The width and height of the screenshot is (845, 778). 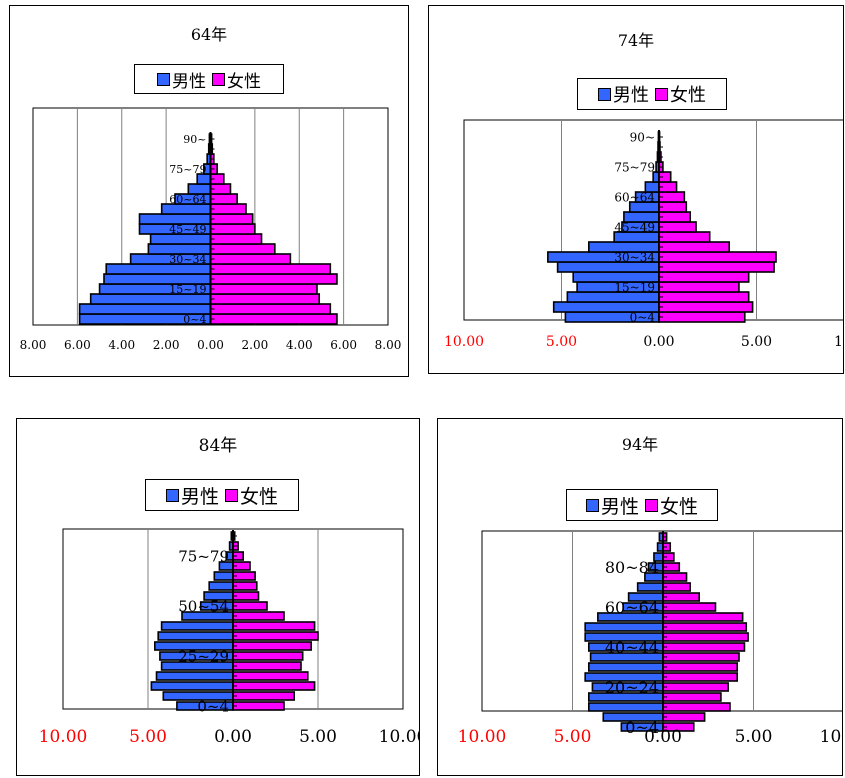 I want to click on age-group-label: 25~29, so click(x=203, y=657).